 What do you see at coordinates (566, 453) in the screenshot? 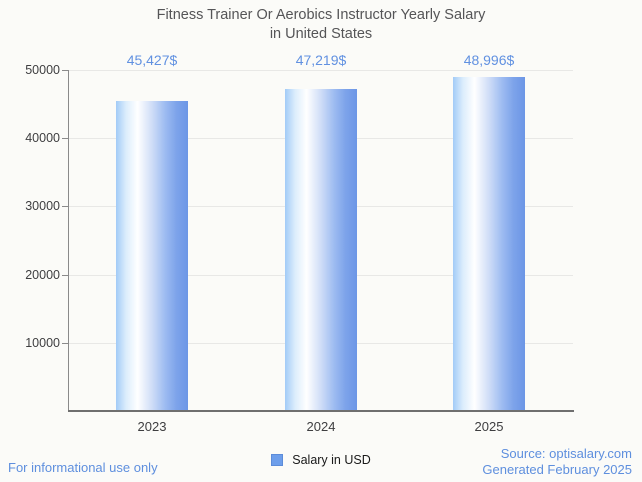
I see `source-line: Source: optisalary.com` at bounding box center [566, 453].